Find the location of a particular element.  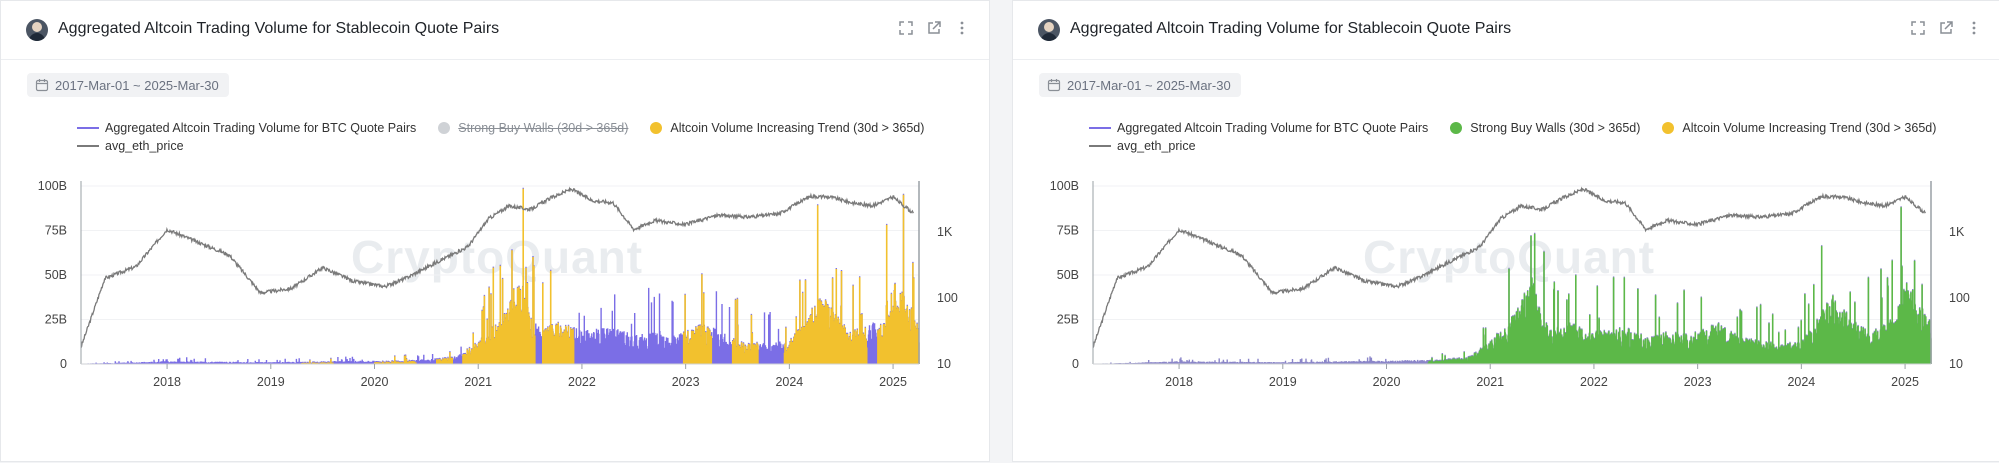

series-highlight is located at coordinates (1679, 285).